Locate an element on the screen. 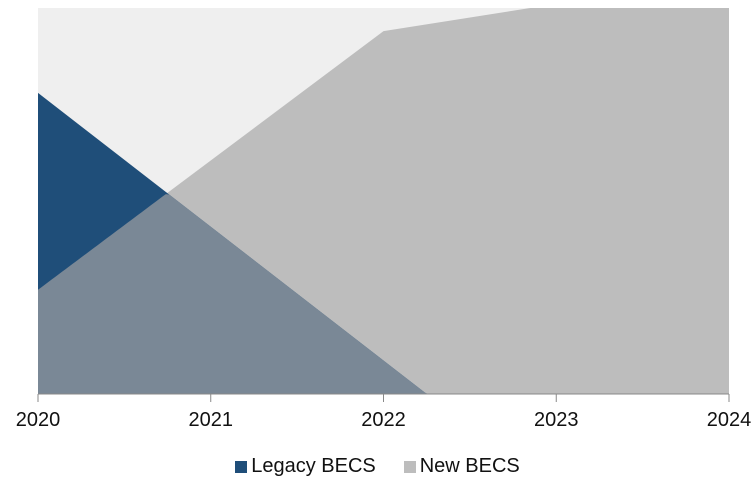 This screenshot has width=755, height=483. legend-swatch-new-becs is located at coordinates (409, 466).